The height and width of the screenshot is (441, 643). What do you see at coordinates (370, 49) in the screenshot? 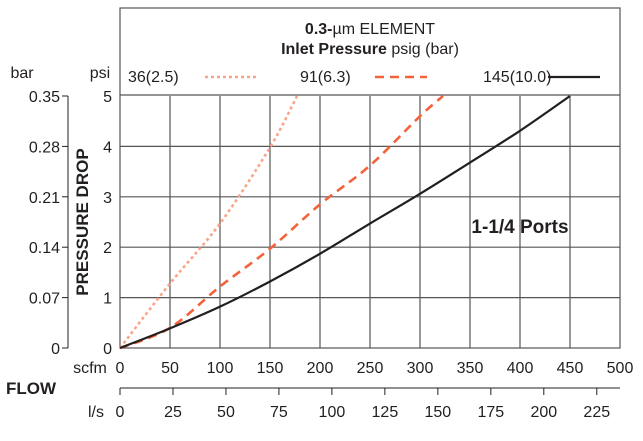
I see `chart-subtitle: Inlet Pressure psig (bar)` at bounding box center [370, 49].